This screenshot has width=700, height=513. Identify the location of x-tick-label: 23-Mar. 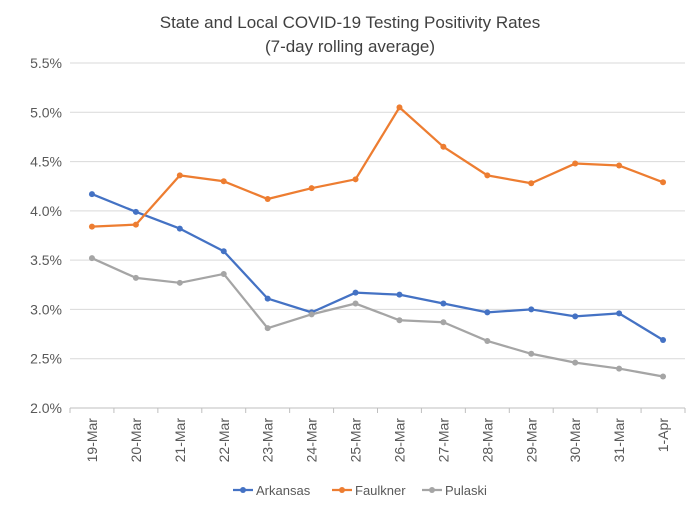
(268, 440).